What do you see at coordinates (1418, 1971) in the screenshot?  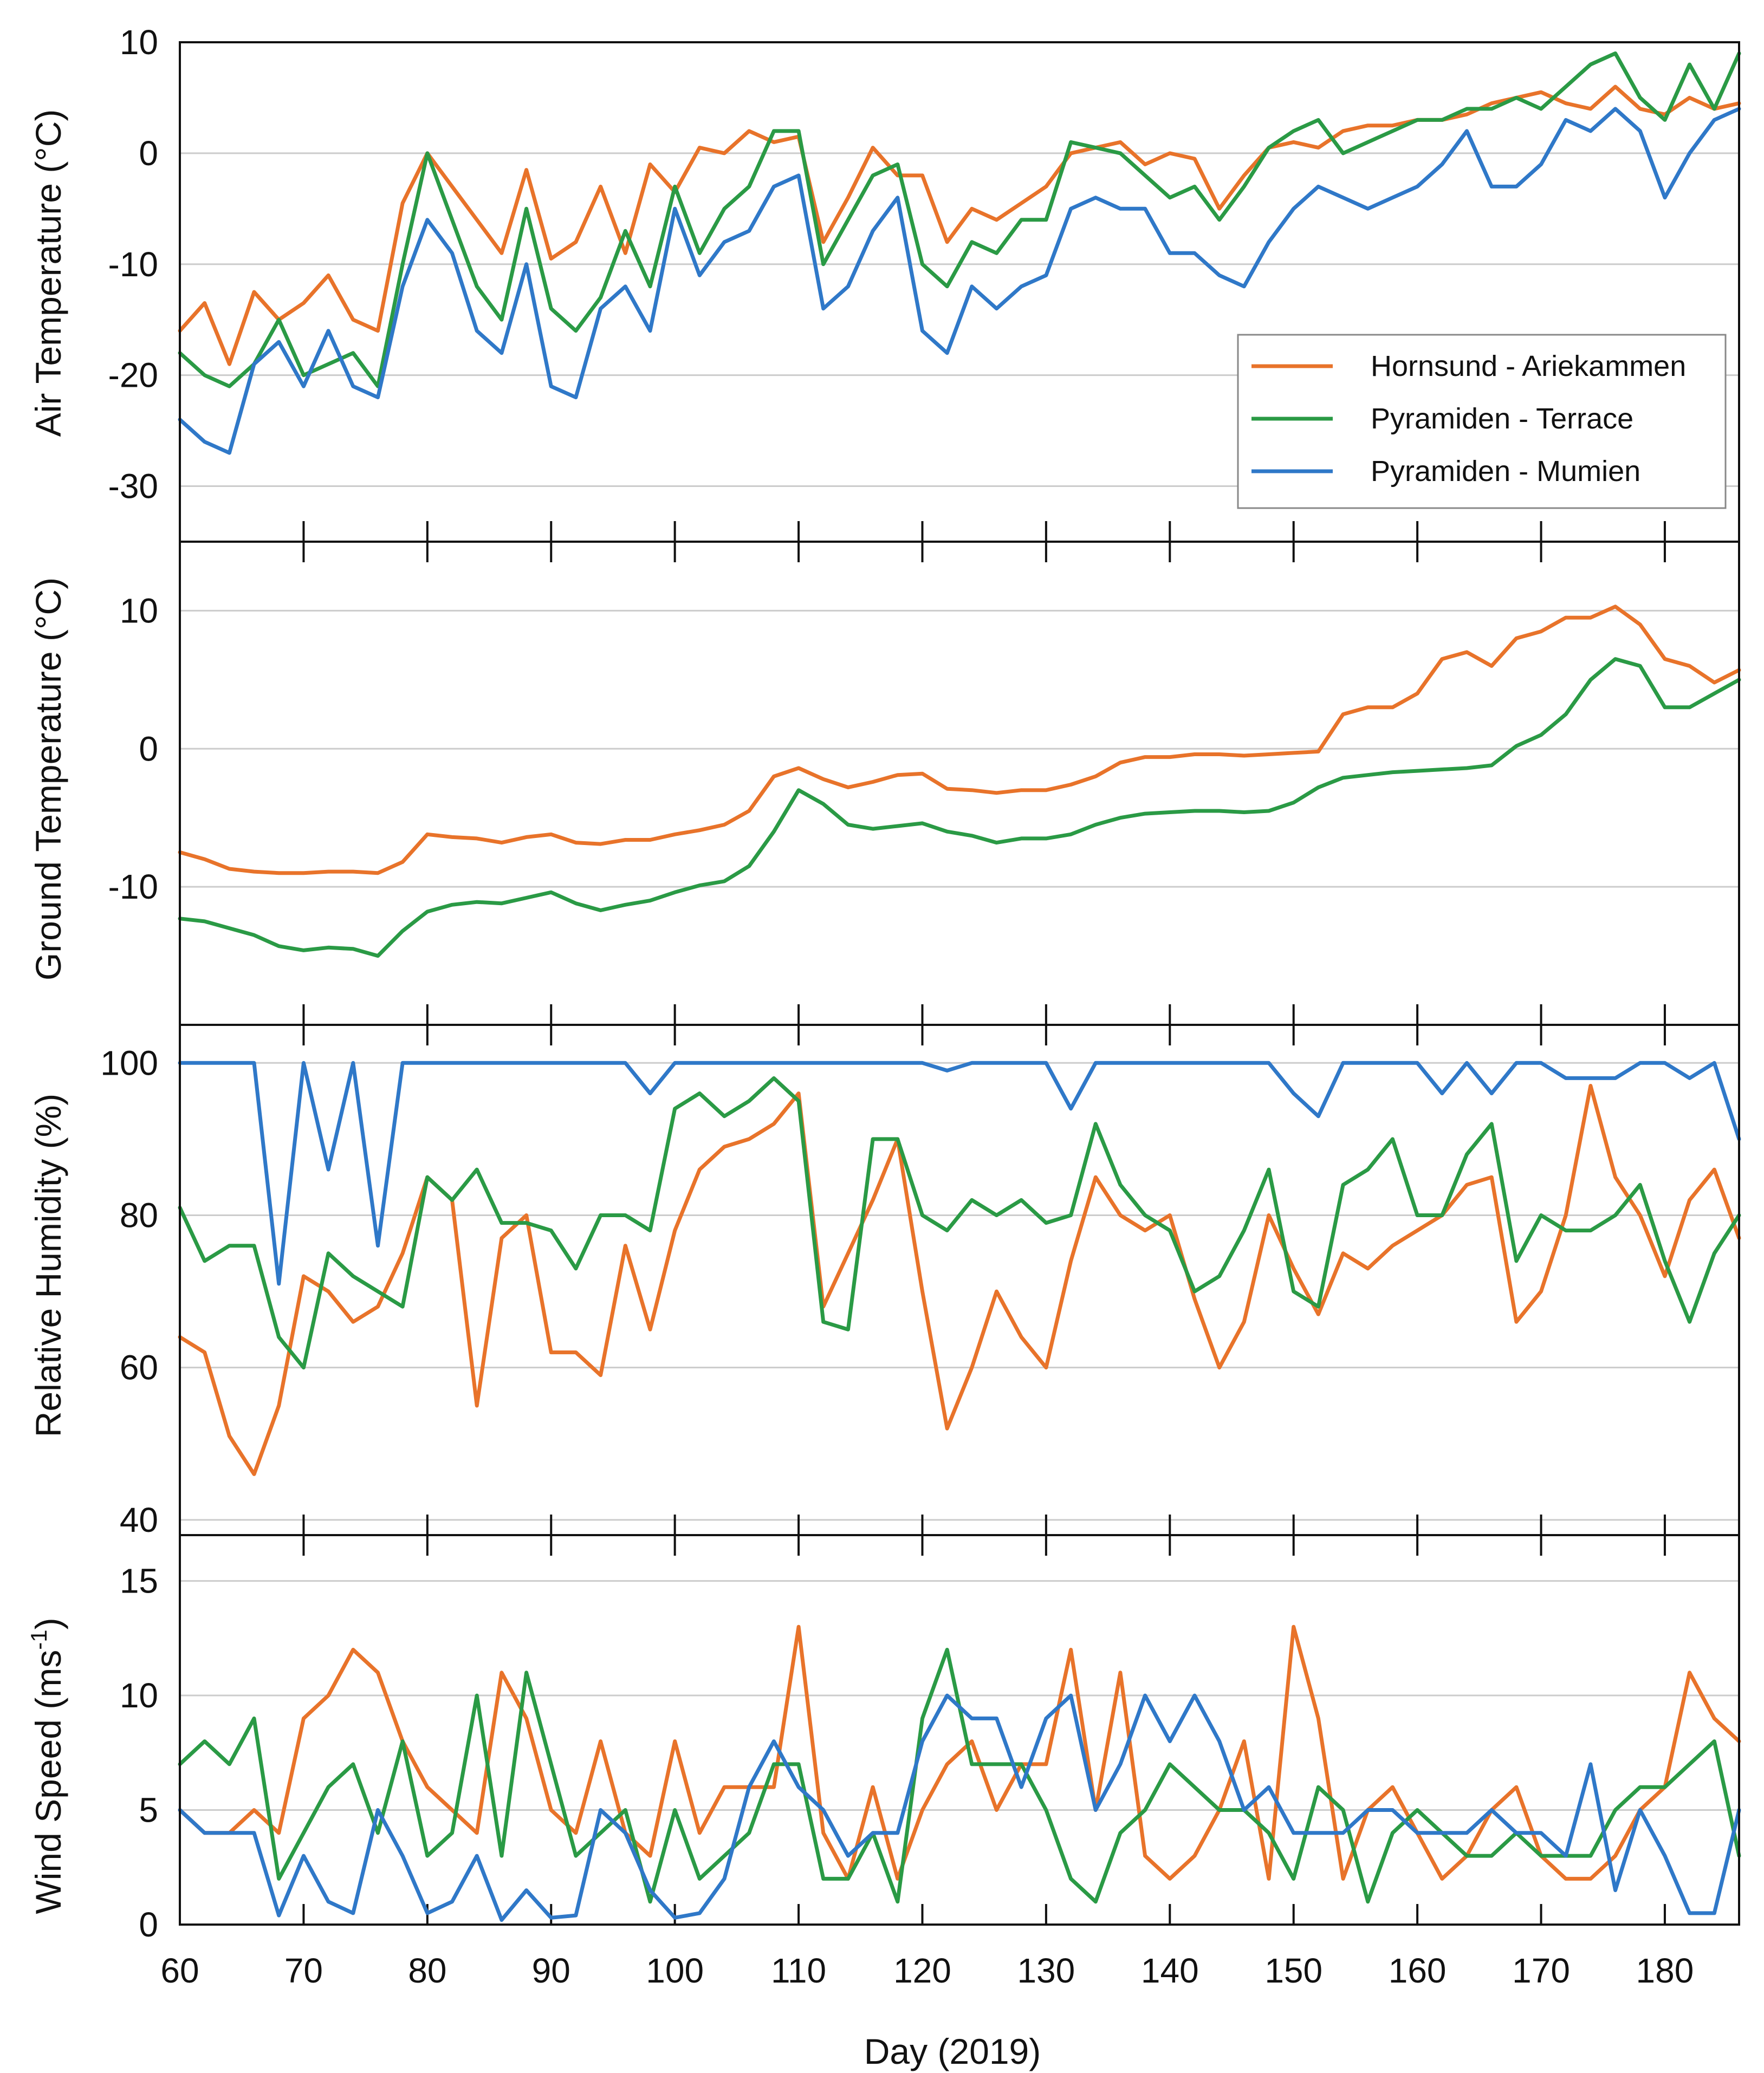 I see `x-tick-label: 160` at bounding box center [1418, 1971].